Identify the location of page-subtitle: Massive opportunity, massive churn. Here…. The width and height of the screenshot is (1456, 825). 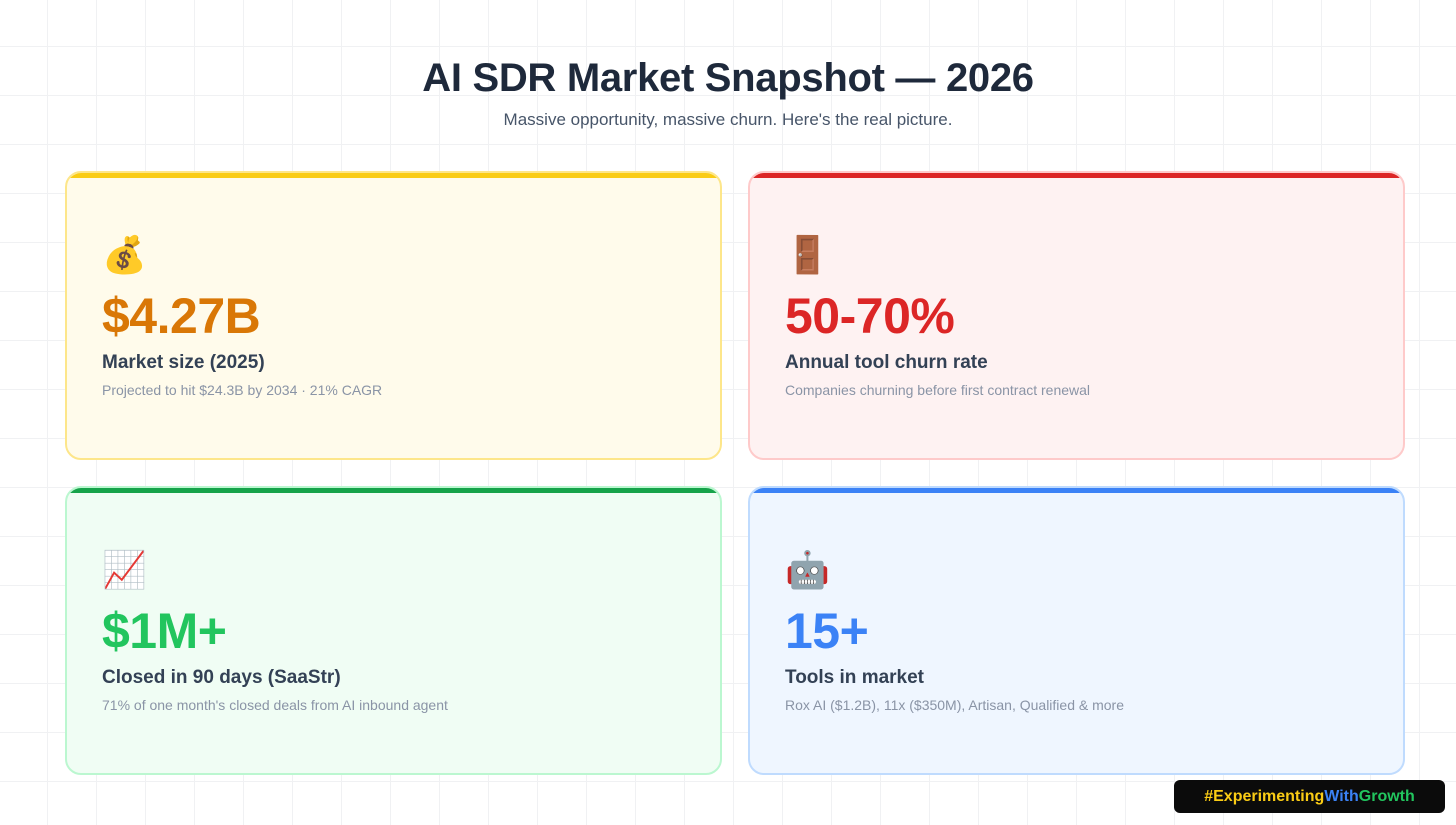
(728, 119).